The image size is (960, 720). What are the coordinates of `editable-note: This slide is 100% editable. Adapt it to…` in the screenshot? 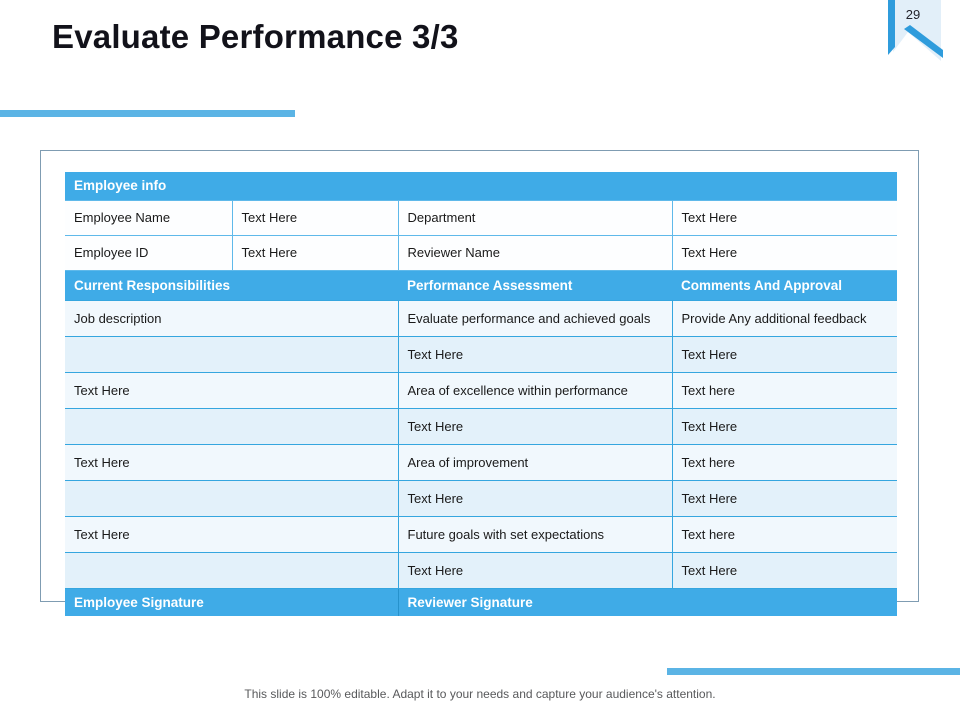 It's located at (480, 694).